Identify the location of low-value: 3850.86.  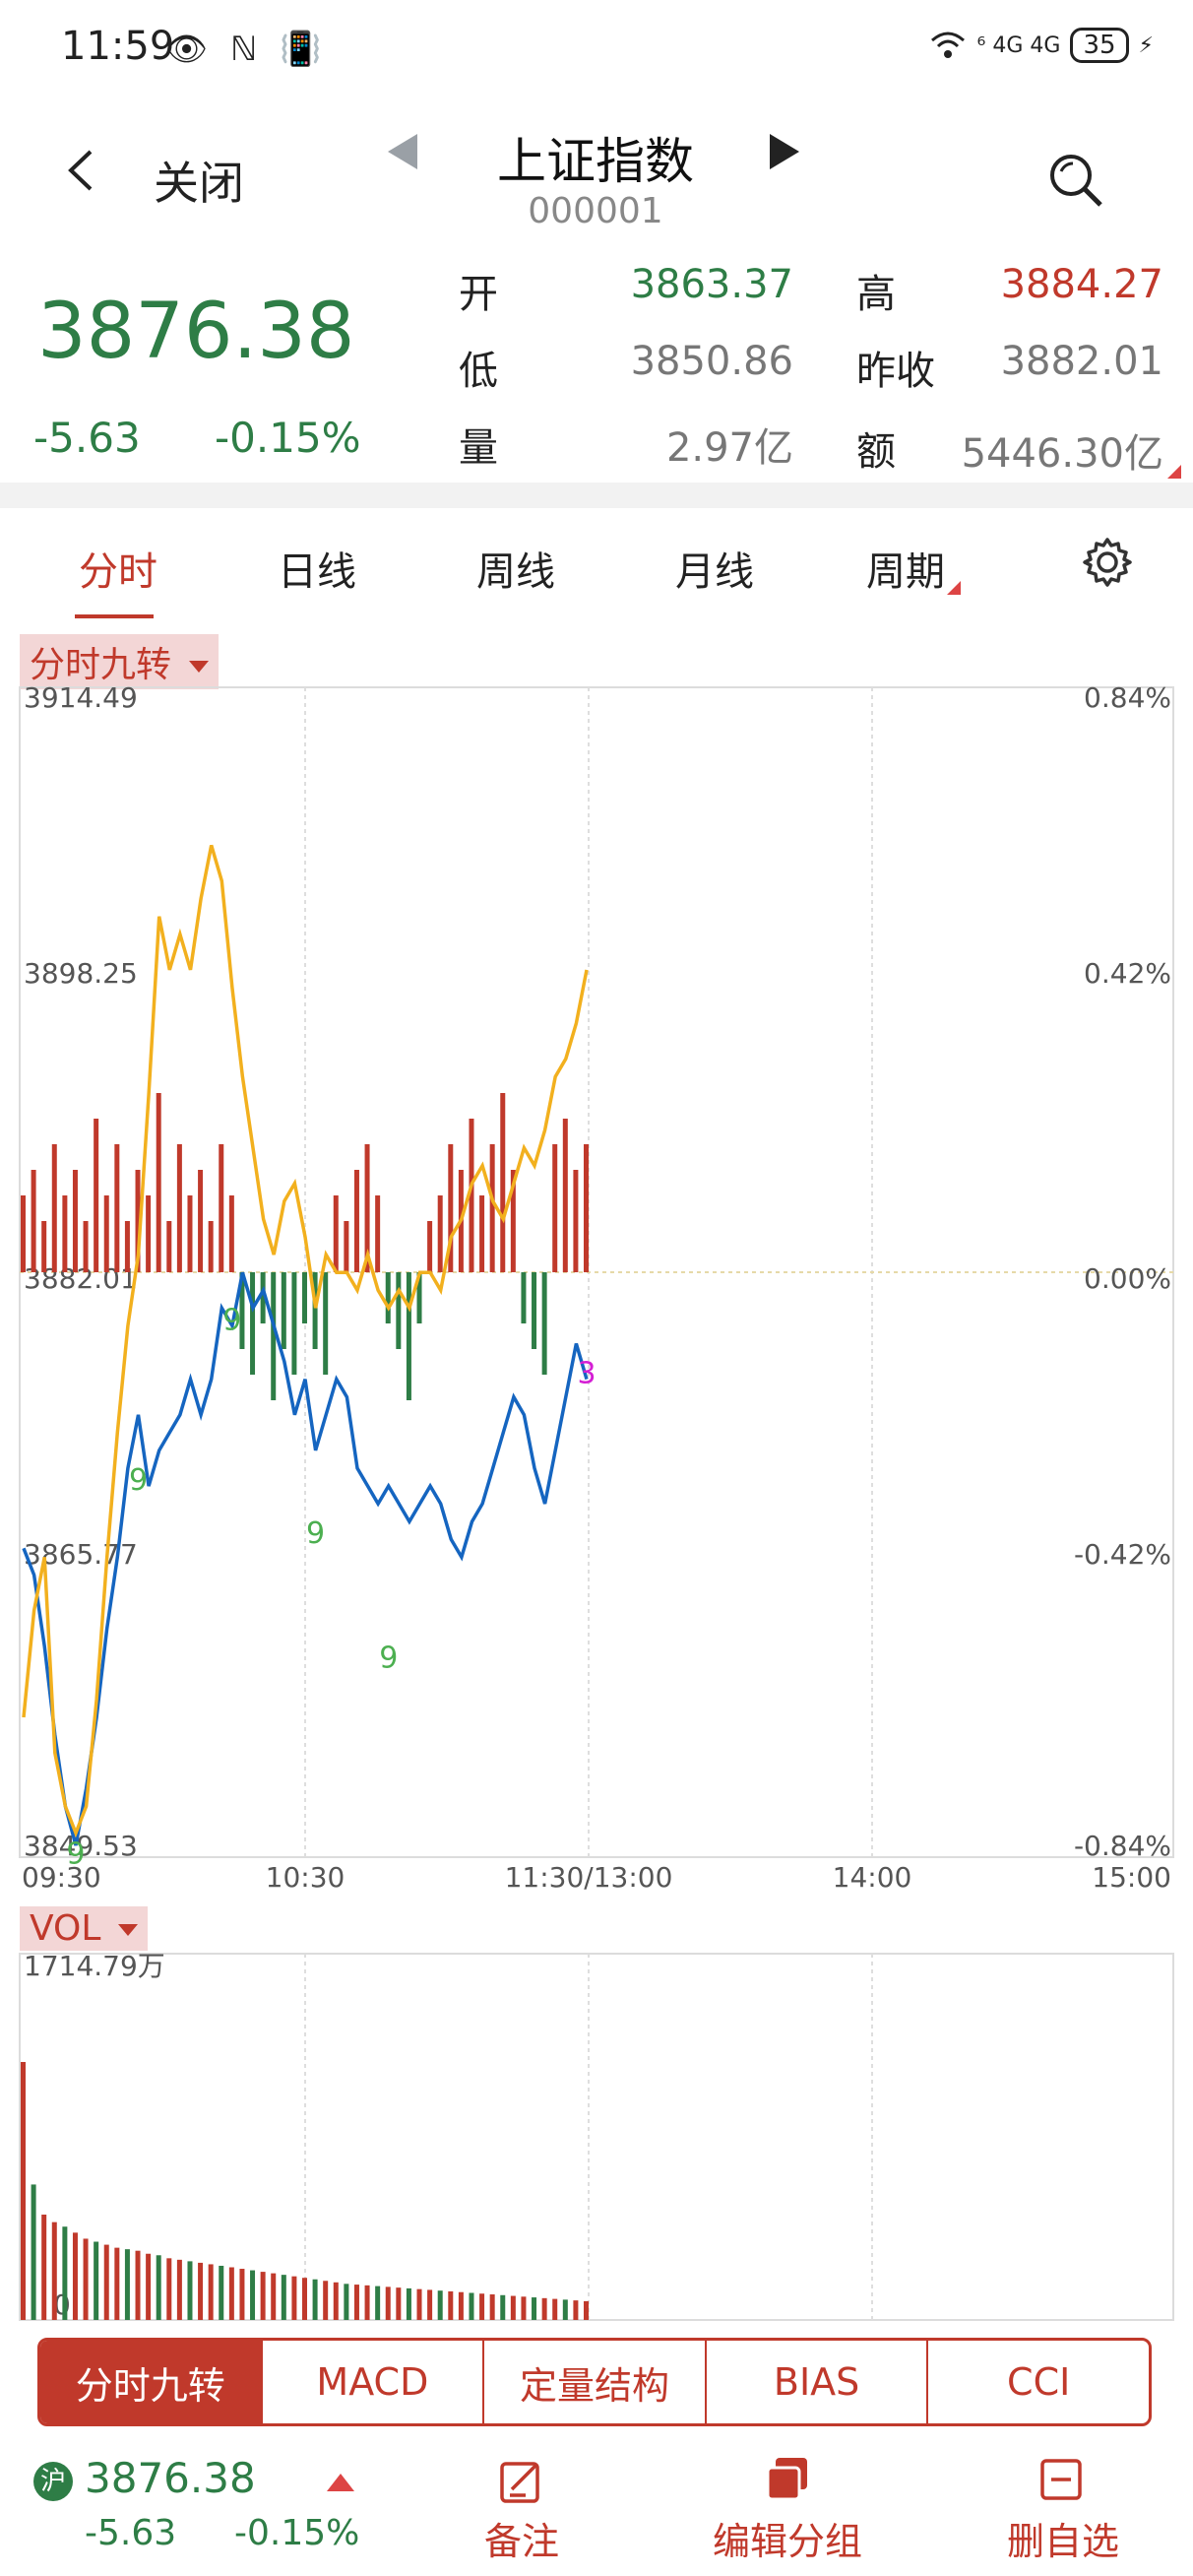
(711, 361).